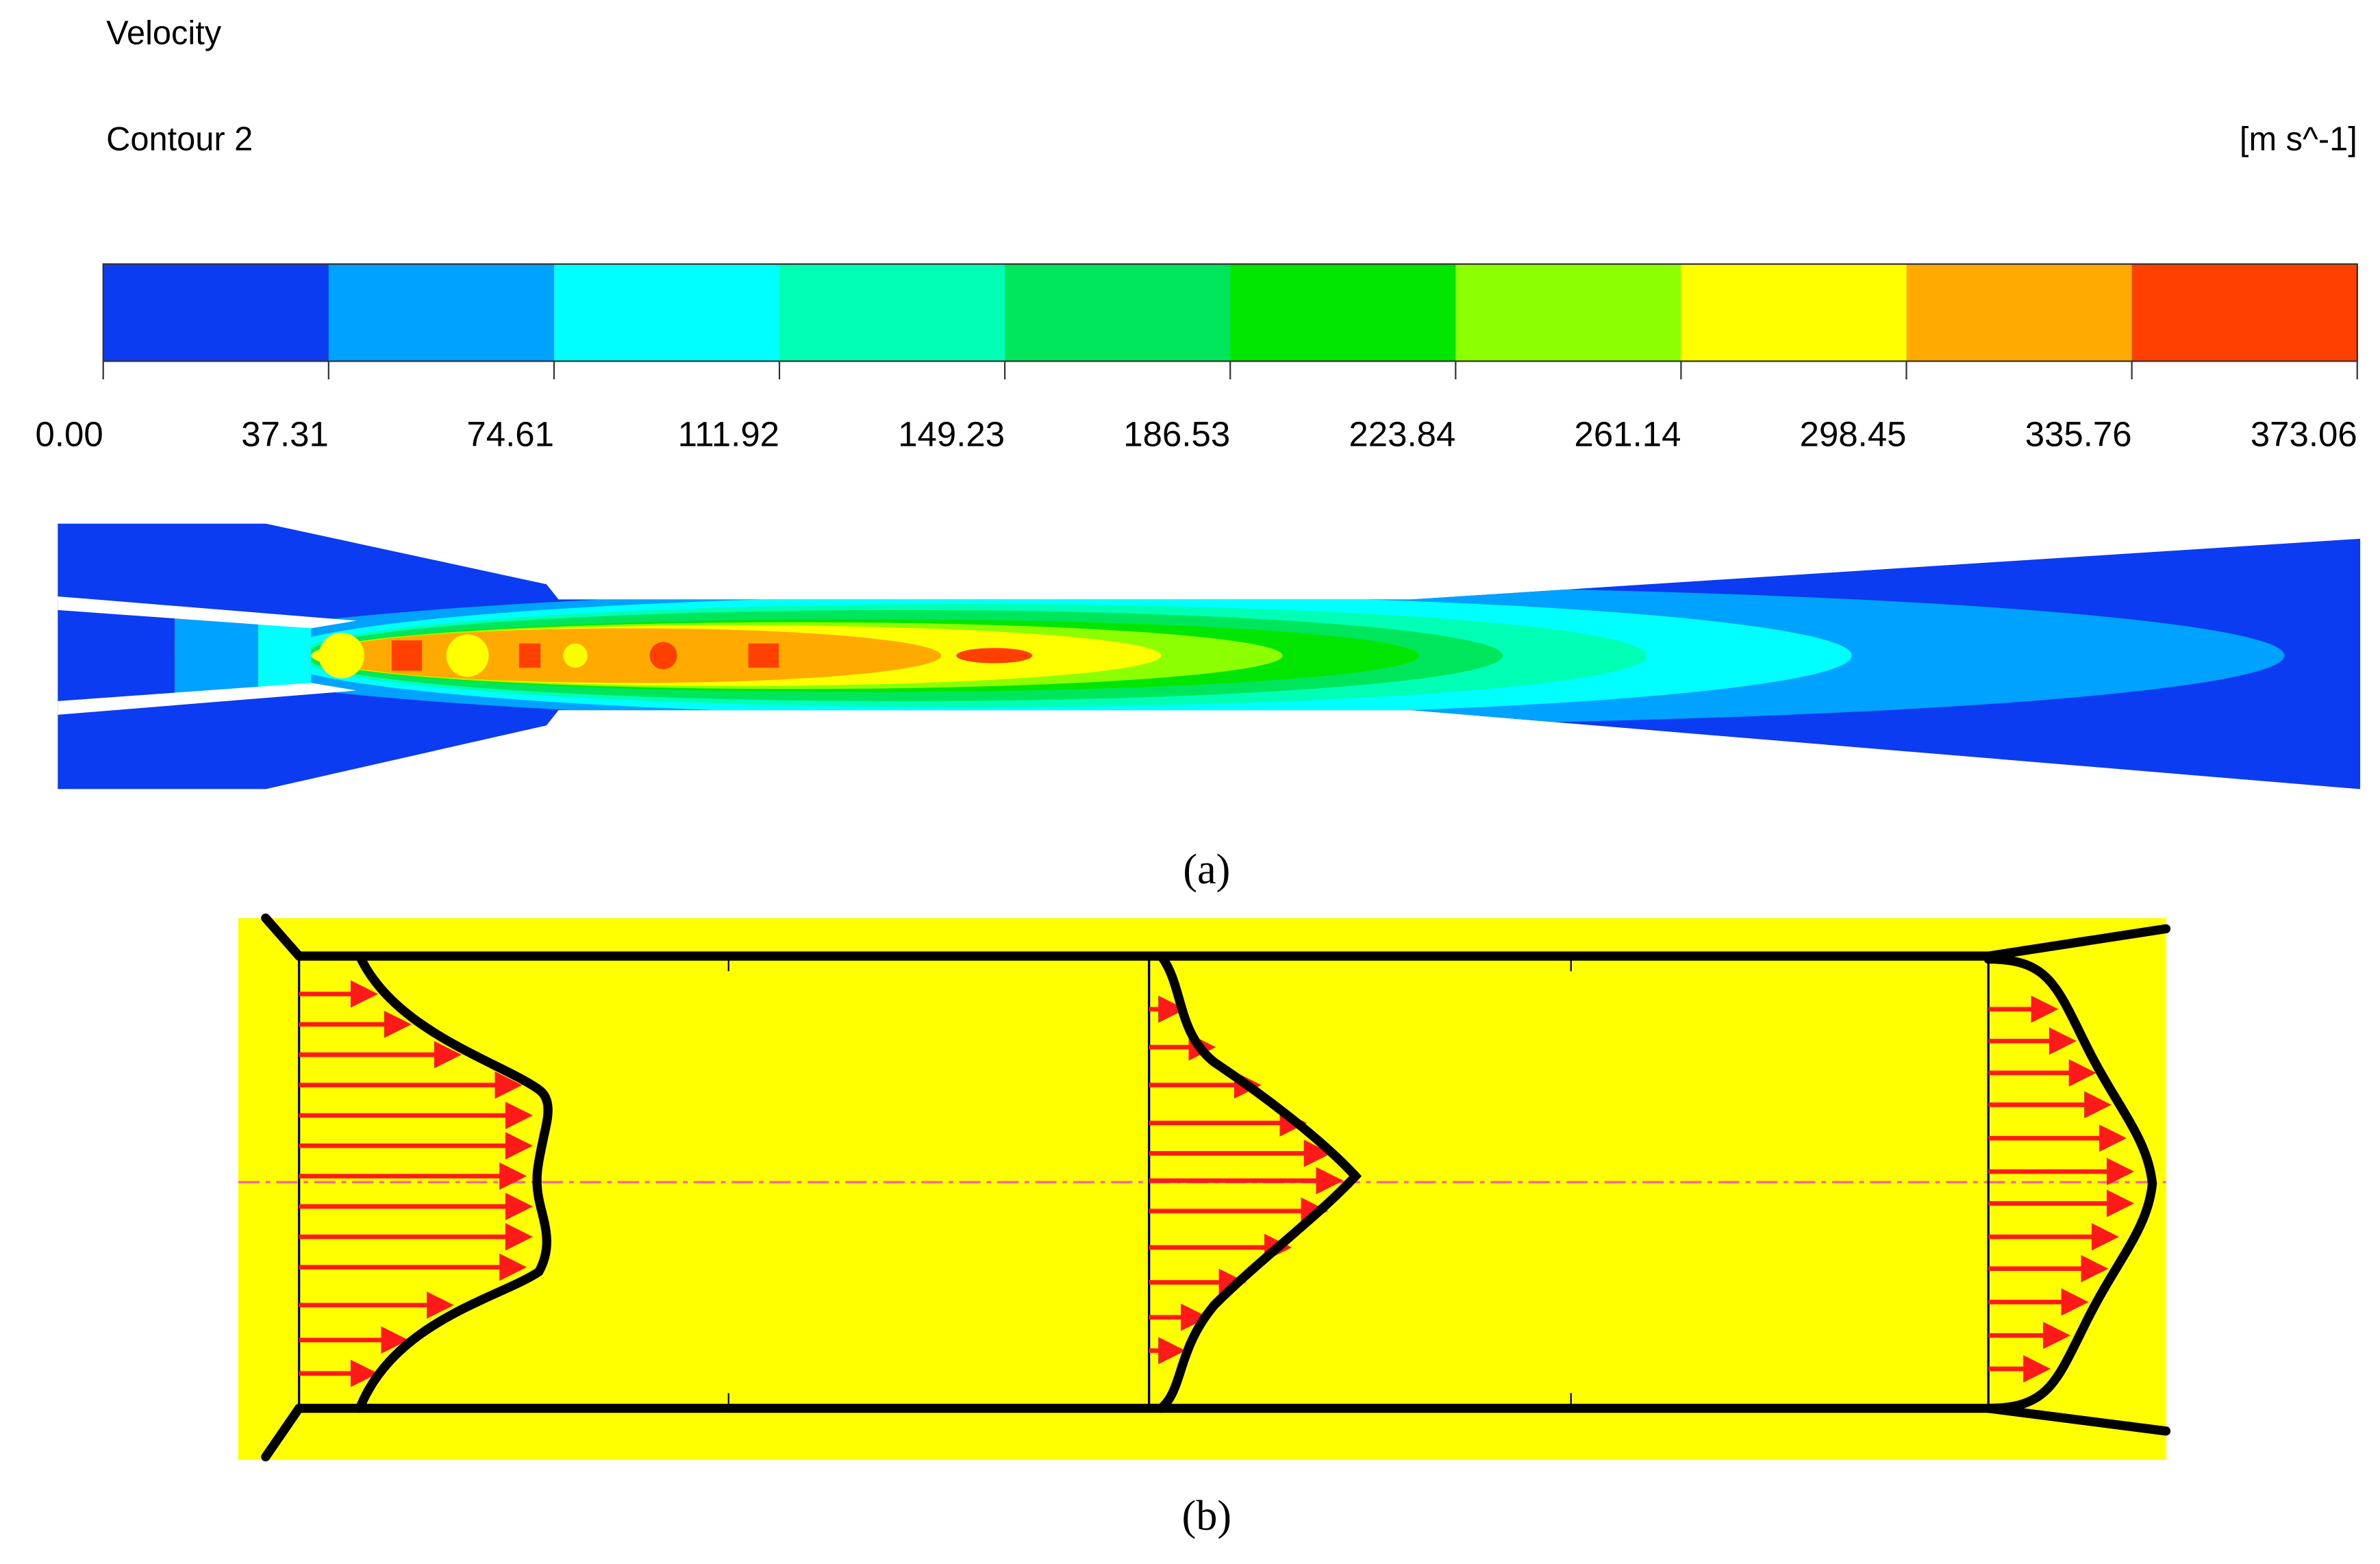  Describe the element at coordinates (510, 434) in the screenshot. I see `legend-label: 74.61` at that location.